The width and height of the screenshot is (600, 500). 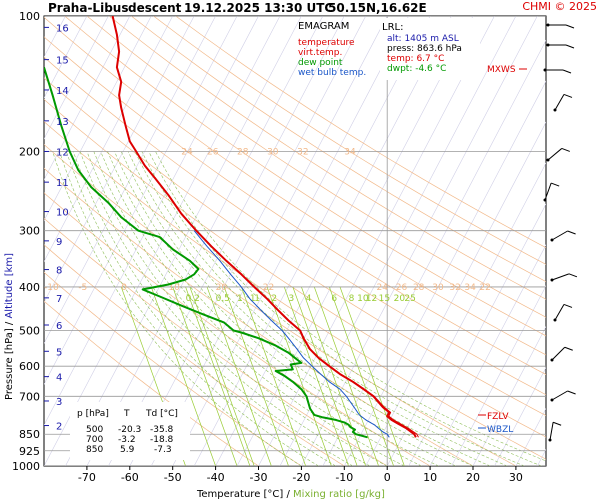 I want to click on table-cell-td: -18.8, so click(x=162, y=440).